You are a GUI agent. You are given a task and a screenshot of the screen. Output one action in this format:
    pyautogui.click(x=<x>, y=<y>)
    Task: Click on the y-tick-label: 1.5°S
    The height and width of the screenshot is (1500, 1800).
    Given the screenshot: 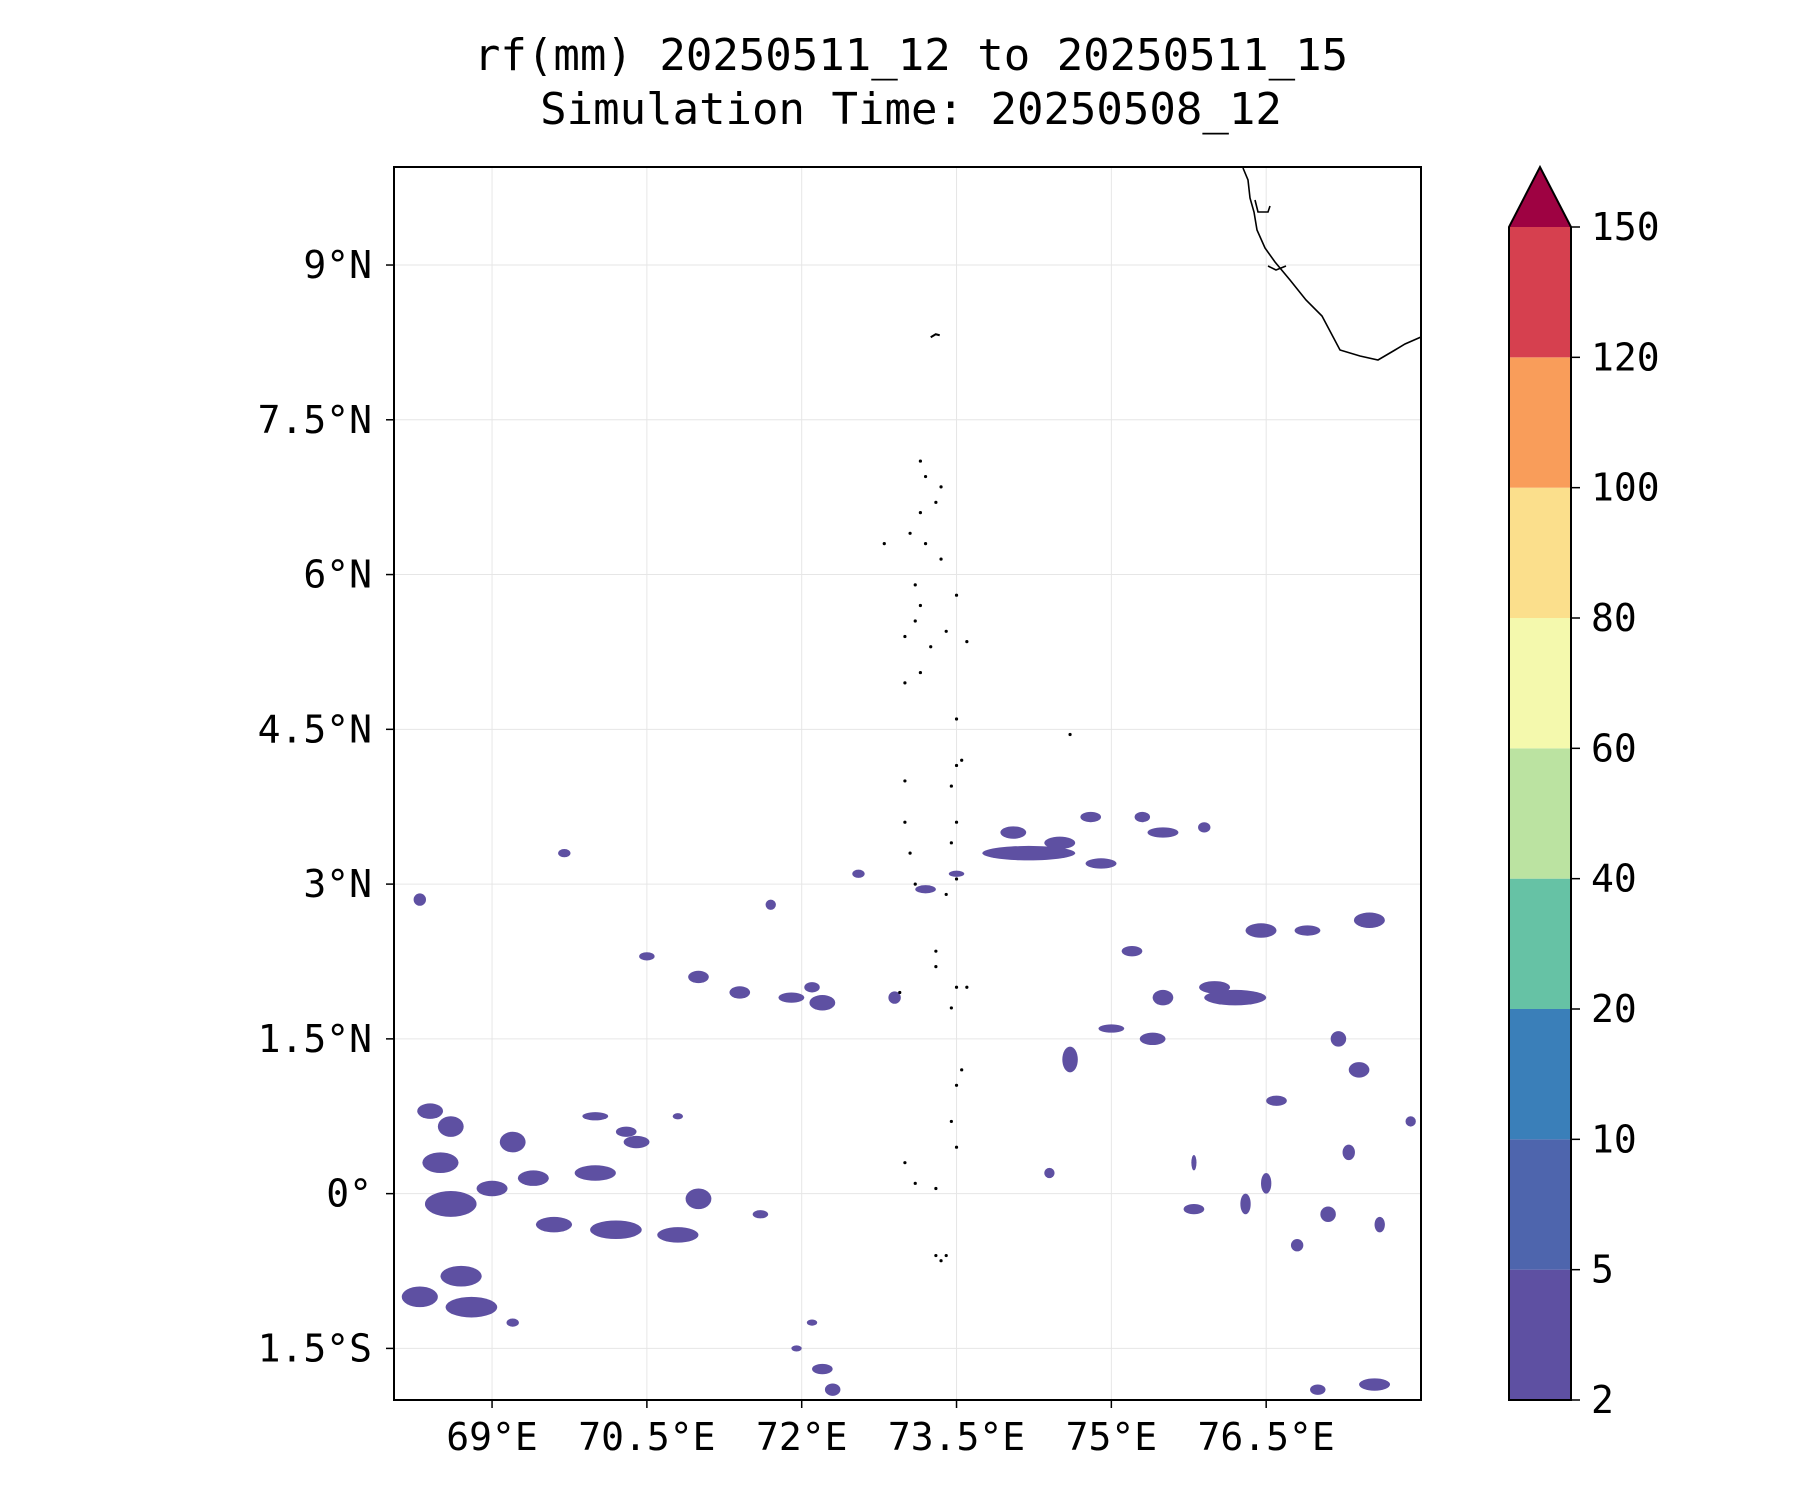 What is the action you would take?
    pyautogui.click(x=315, y=1348)
    